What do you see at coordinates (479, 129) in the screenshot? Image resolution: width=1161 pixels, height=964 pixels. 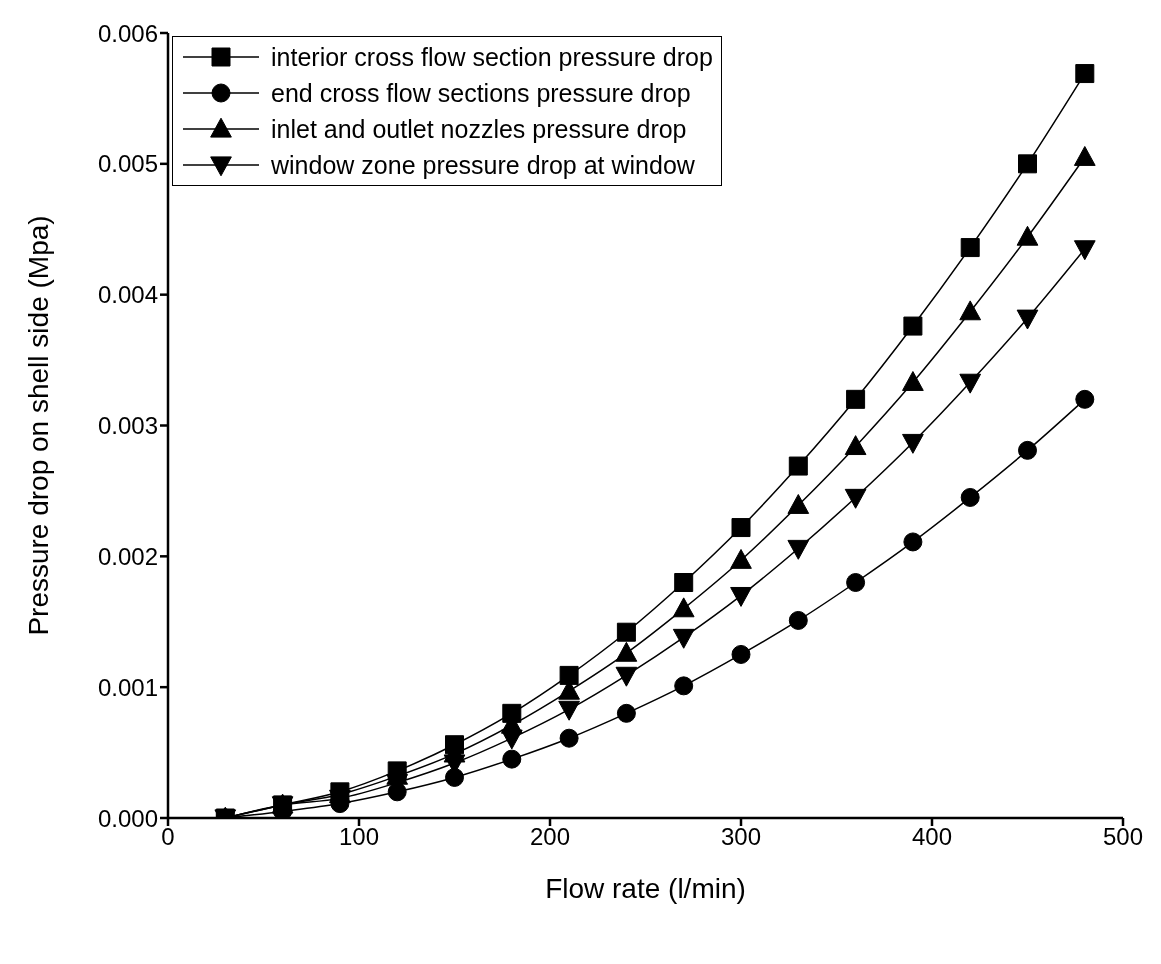 I see `legend-label: inlet and outlet nozzles pressure drop` at bounding box center [479, 129].